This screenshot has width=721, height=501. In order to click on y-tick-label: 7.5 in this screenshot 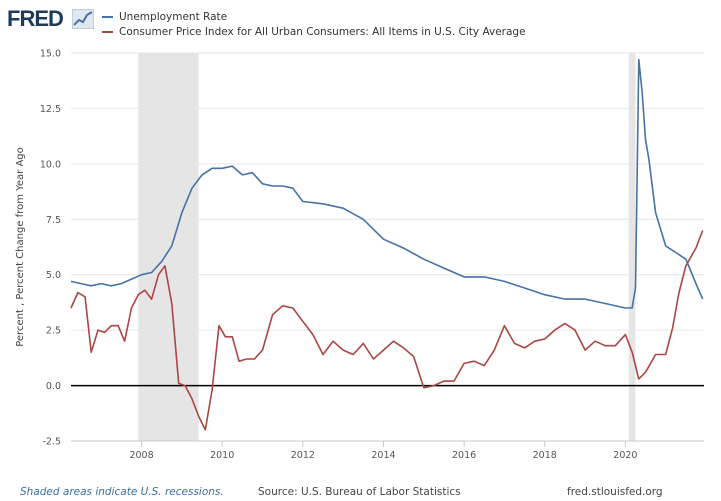, I will do `click(53, 220)`.